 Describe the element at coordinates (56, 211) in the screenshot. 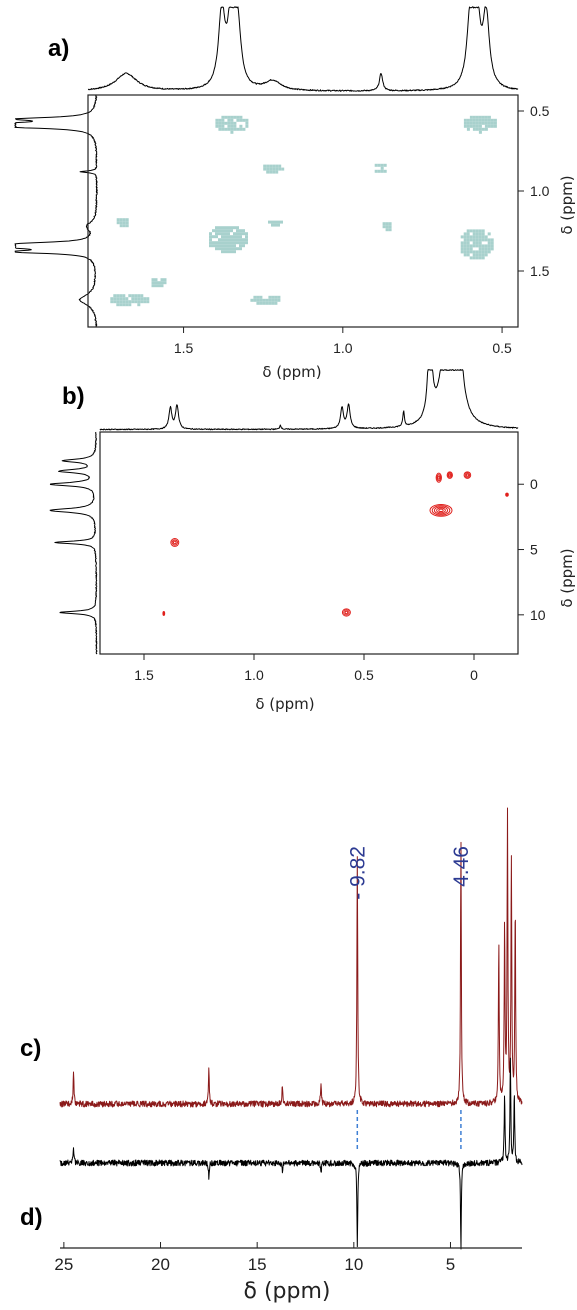

I see `panel-a-f1-projection` at that location.